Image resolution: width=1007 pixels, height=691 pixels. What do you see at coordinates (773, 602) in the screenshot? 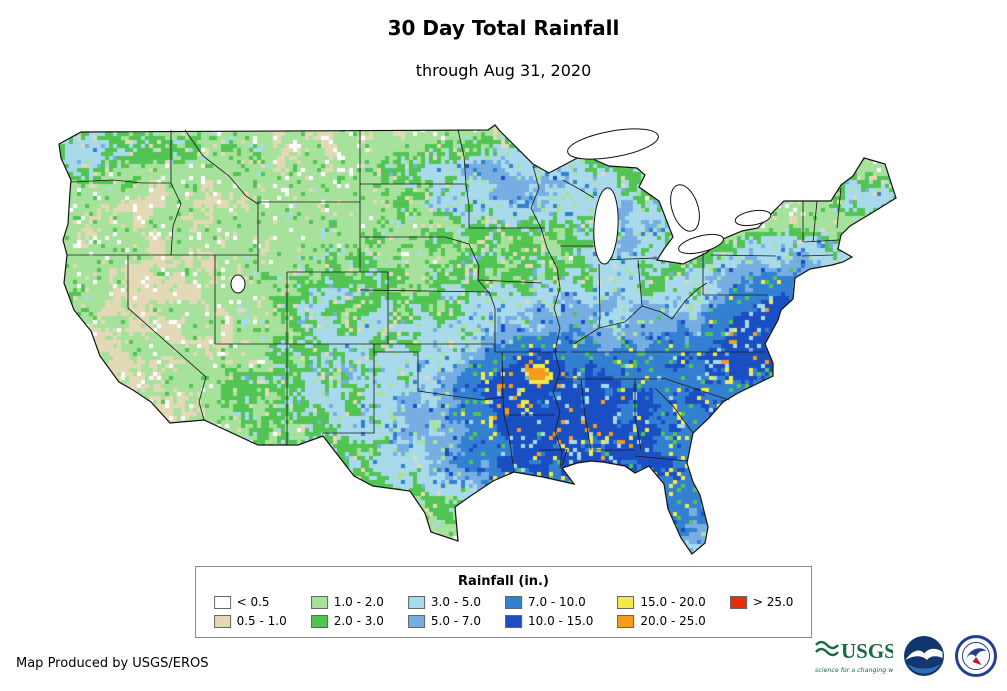
I see `legend-label: > 25.0` at bounding box center [773, 602].